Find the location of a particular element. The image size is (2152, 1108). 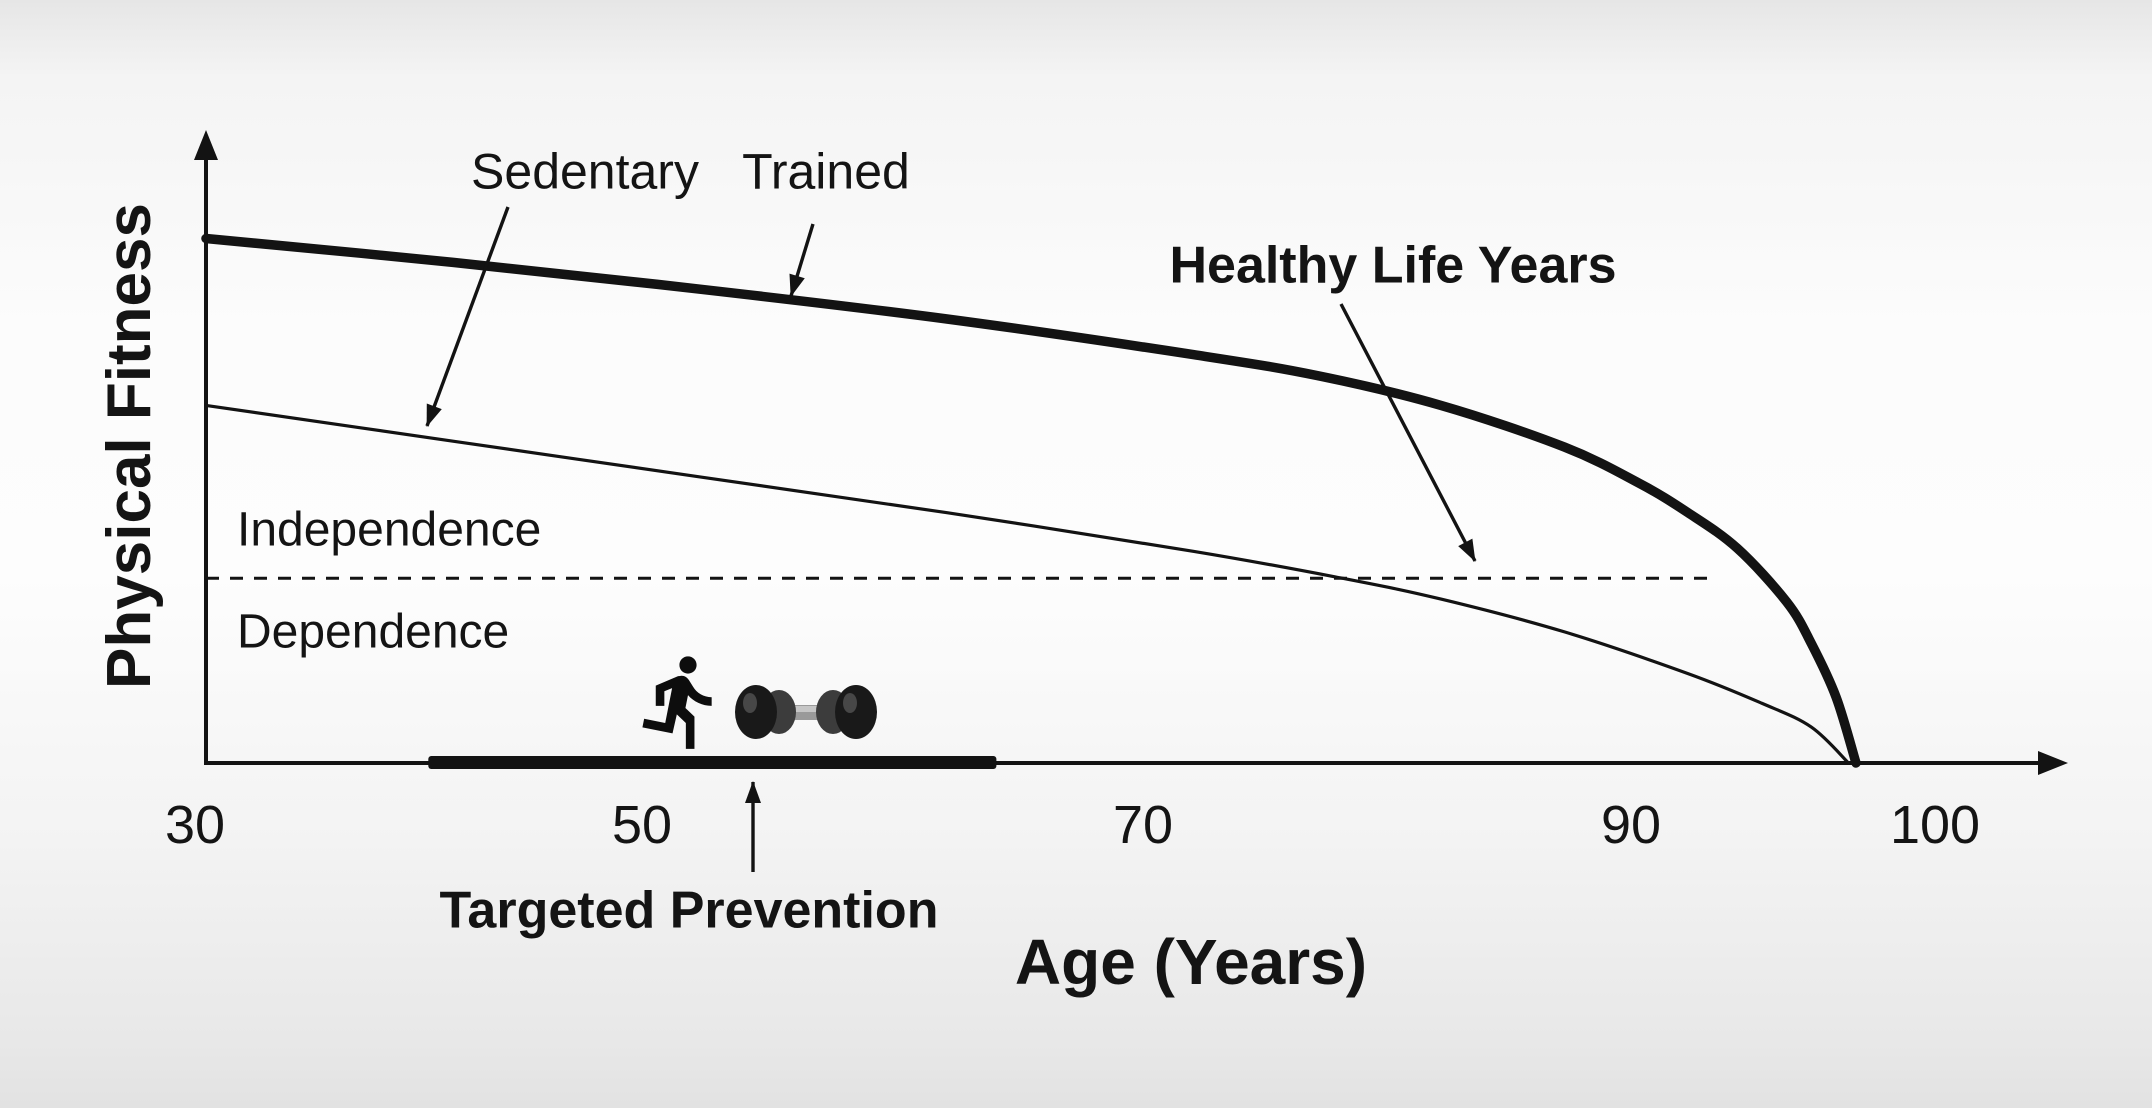

x-axis-tick-label: 30 is located at coordinates (195, 825).